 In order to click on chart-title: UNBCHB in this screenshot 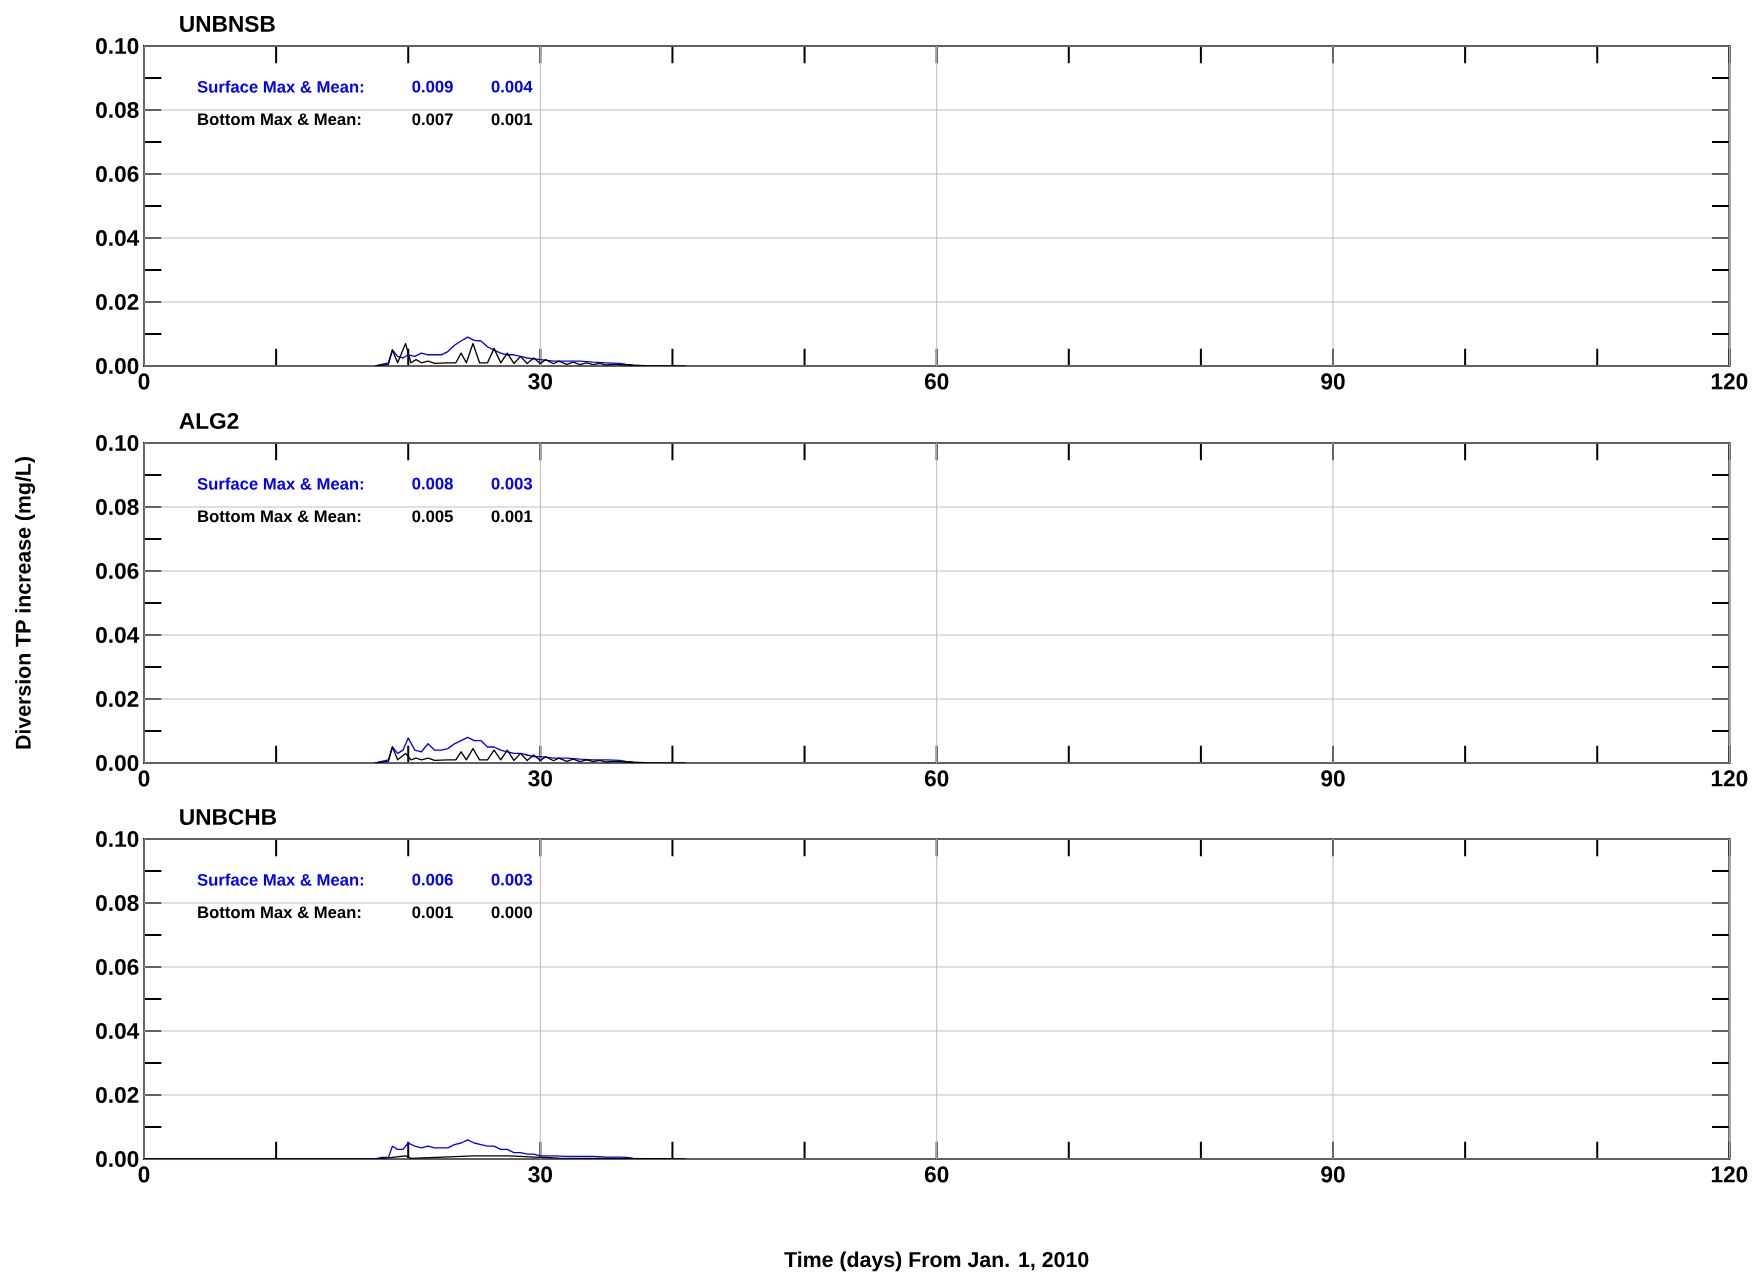, I will do `click(228, 816)`.